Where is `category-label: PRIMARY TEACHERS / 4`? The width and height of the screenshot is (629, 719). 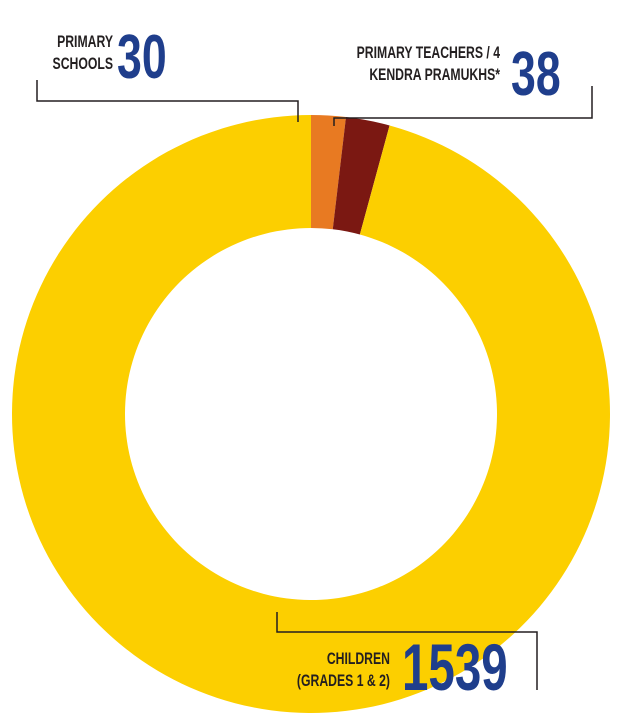
category-label: PRIMARY TEACHERS / 4 is located at coordinates (429, 53).